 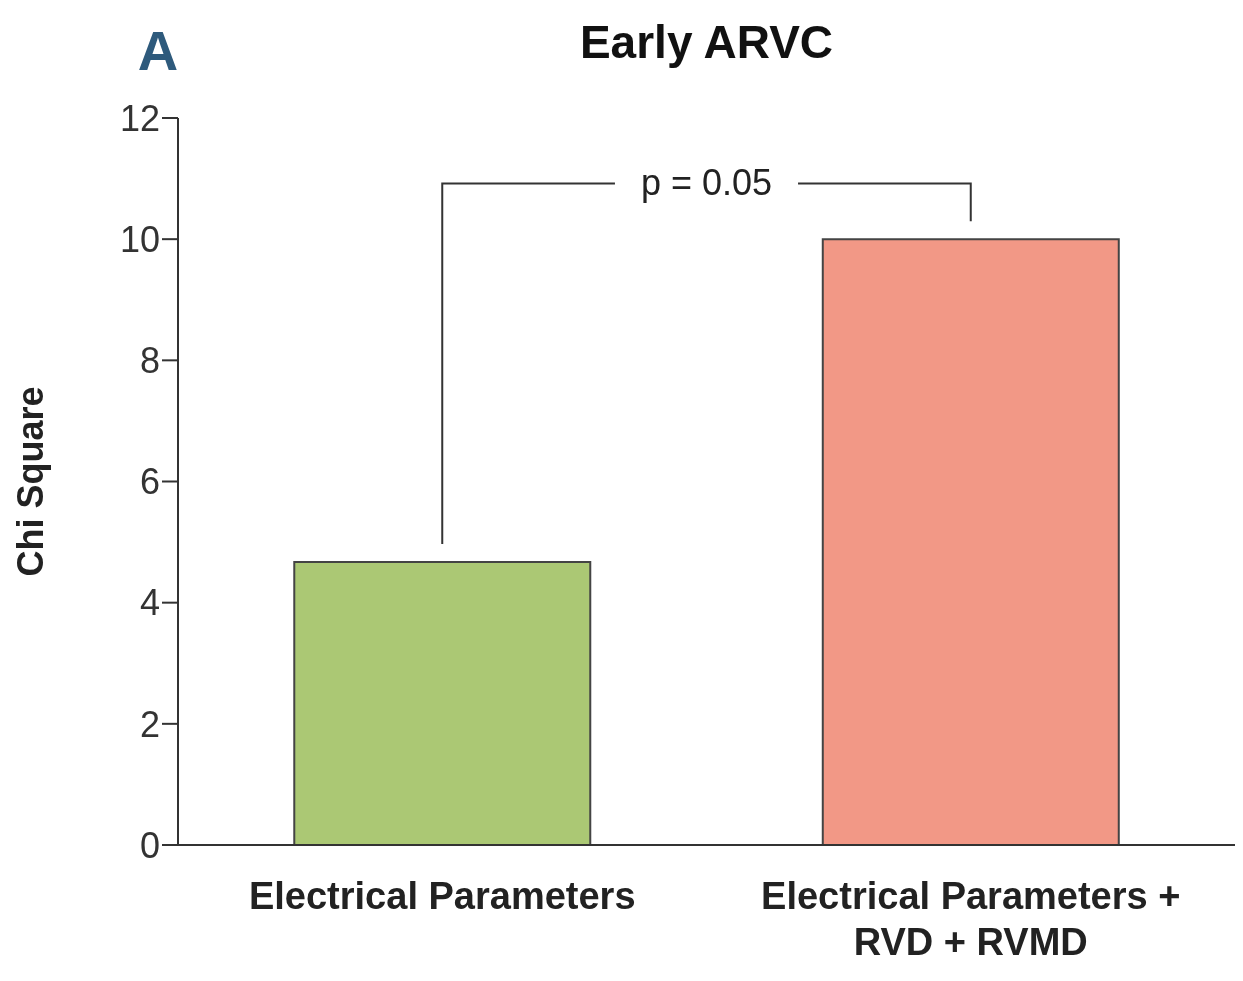 What do you see at coordinates (149, 482) in the screenshot?
I see `y-tick-label: 6` at bounding box center [149, 482].